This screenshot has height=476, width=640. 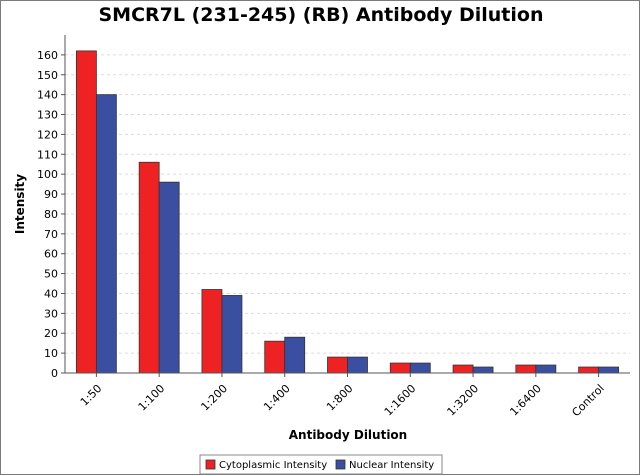 I want to click on y-tick-label: 40, so click(x=51, y=293).